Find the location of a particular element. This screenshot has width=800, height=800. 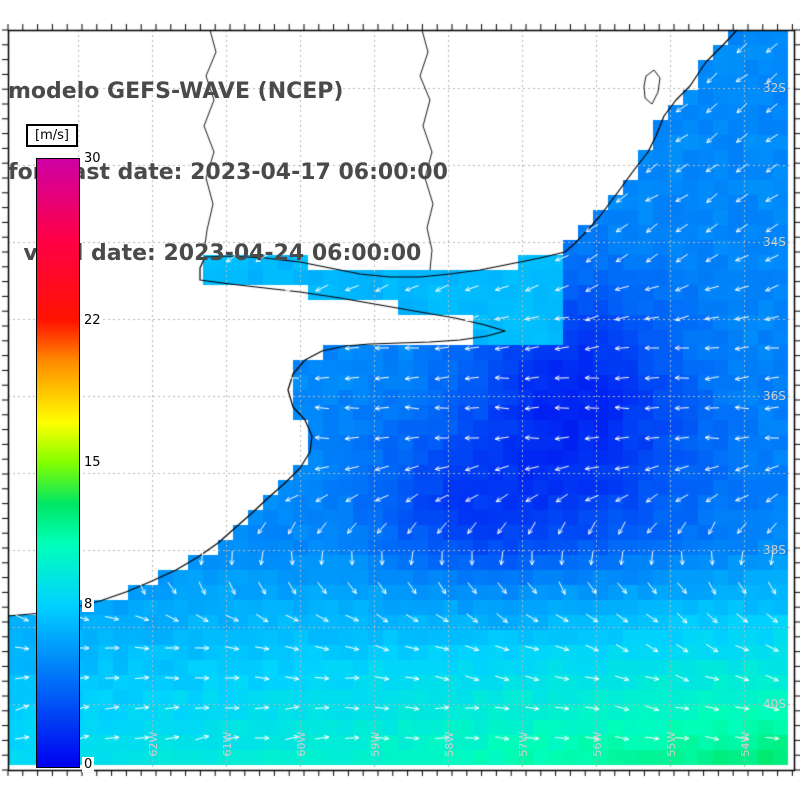

lat-label-40s: 40S is located at coordinates (774, 704).